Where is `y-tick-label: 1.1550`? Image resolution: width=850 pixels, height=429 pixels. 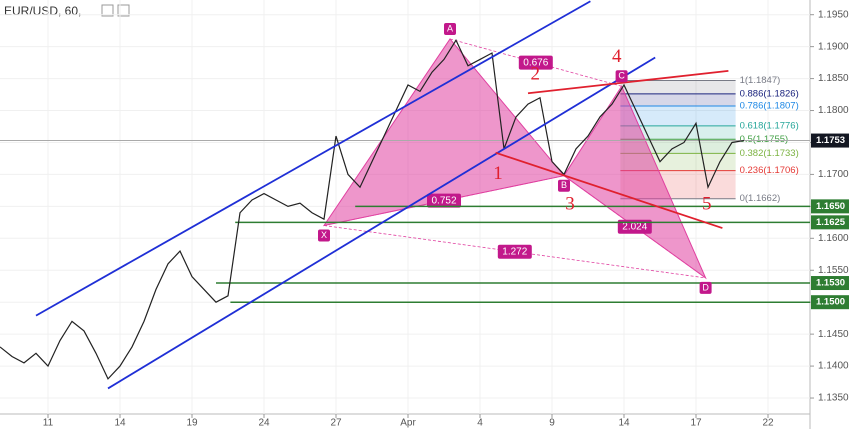 y-tick-label: 1.1550 is located at coordinates (833, 270).